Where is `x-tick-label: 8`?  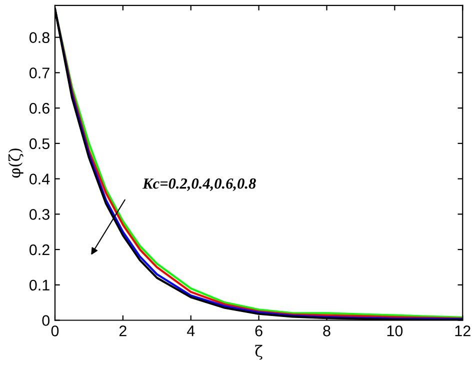
x-tick-label: 8 is located at coordinates (326, 331).